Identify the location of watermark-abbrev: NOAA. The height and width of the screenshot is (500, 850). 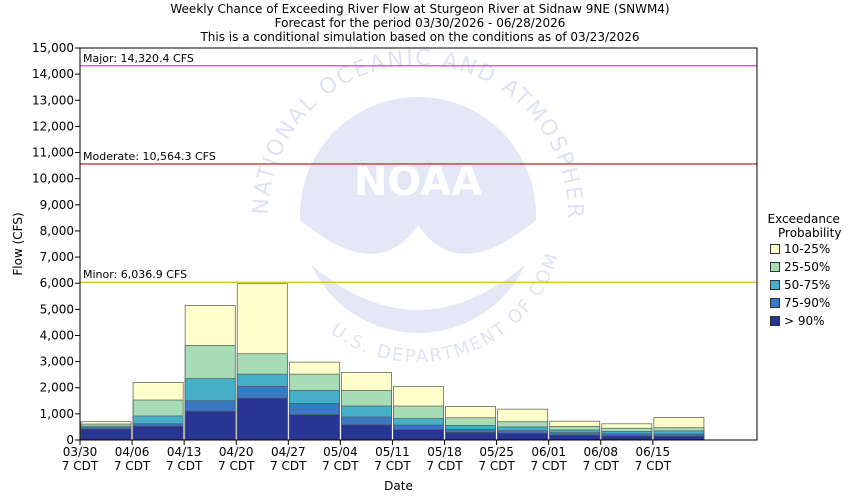
(418, 182).